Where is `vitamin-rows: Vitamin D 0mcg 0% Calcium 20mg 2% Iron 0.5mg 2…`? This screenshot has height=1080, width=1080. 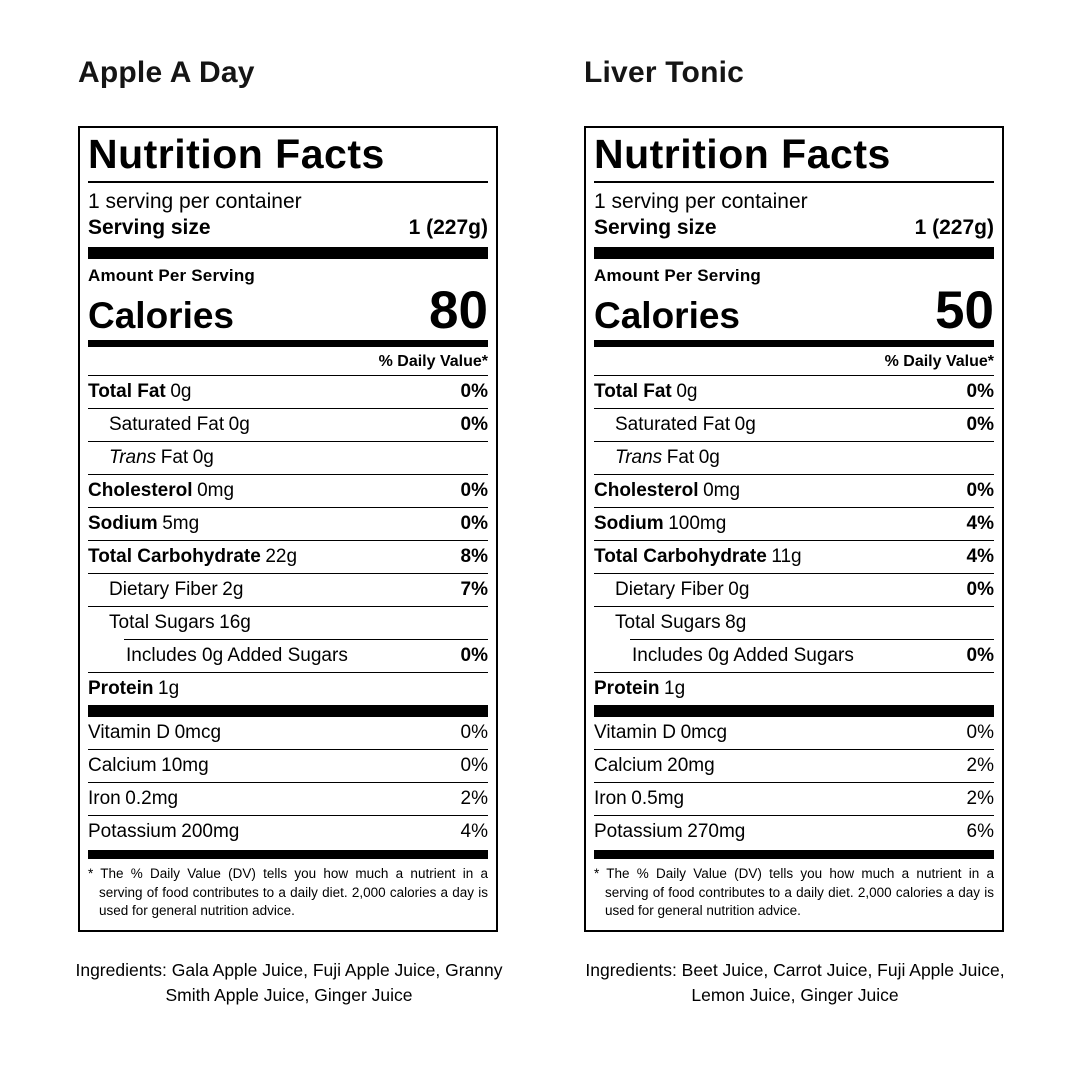
vitamin-rows: Vitamin D 0mcg 0% Calcium 20mg 2% Iron 0.5mg 2… is located at coordinates (794, 782).